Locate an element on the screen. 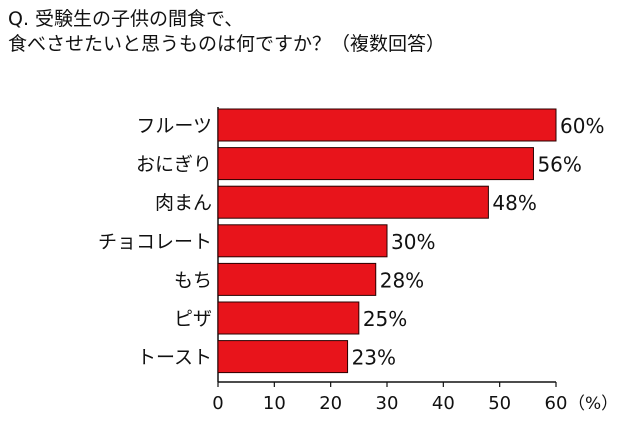 The image size is (640, 426). value-label-4: 30% is located at coordinates (413, 242).